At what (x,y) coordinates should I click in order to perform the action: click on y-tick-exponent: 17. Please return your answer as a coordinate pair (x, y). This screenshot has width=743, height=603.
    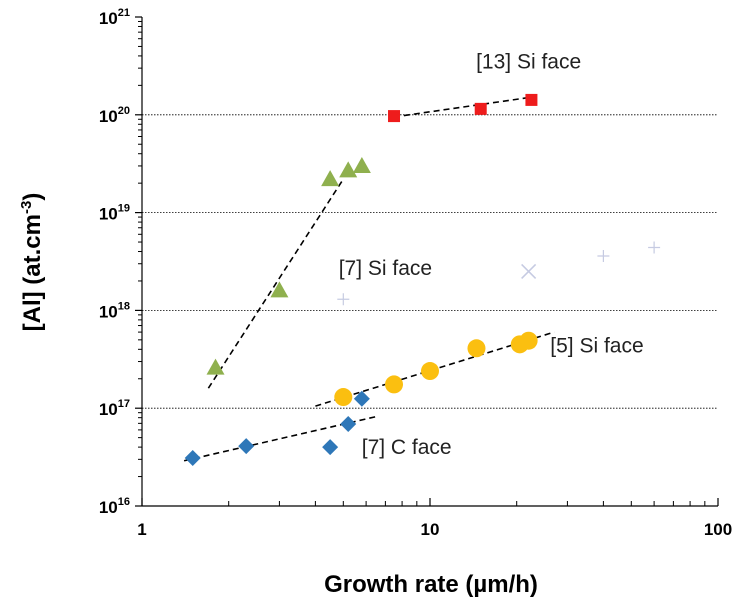
    Looking at the image, I should click on (124, 404).